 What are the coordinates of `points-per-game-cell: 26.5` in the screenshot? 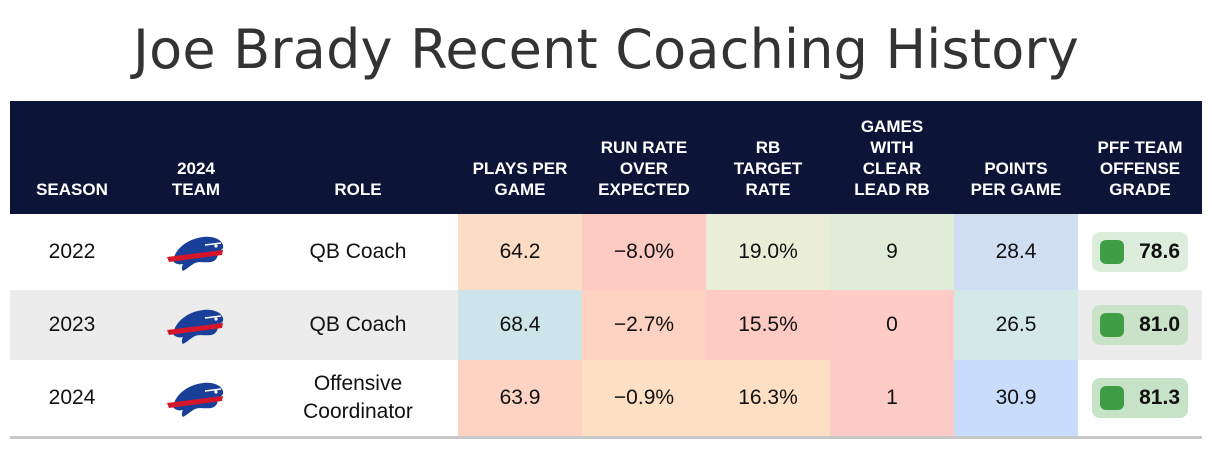 It's located at (1016, 325).